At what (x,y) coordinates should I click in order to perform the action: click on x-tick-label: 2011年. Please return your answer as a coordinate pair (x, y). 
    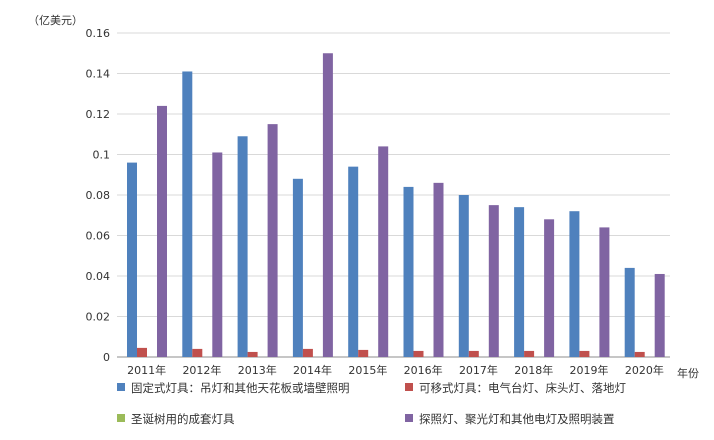
    Looking at the image, I should click on (146, 370).